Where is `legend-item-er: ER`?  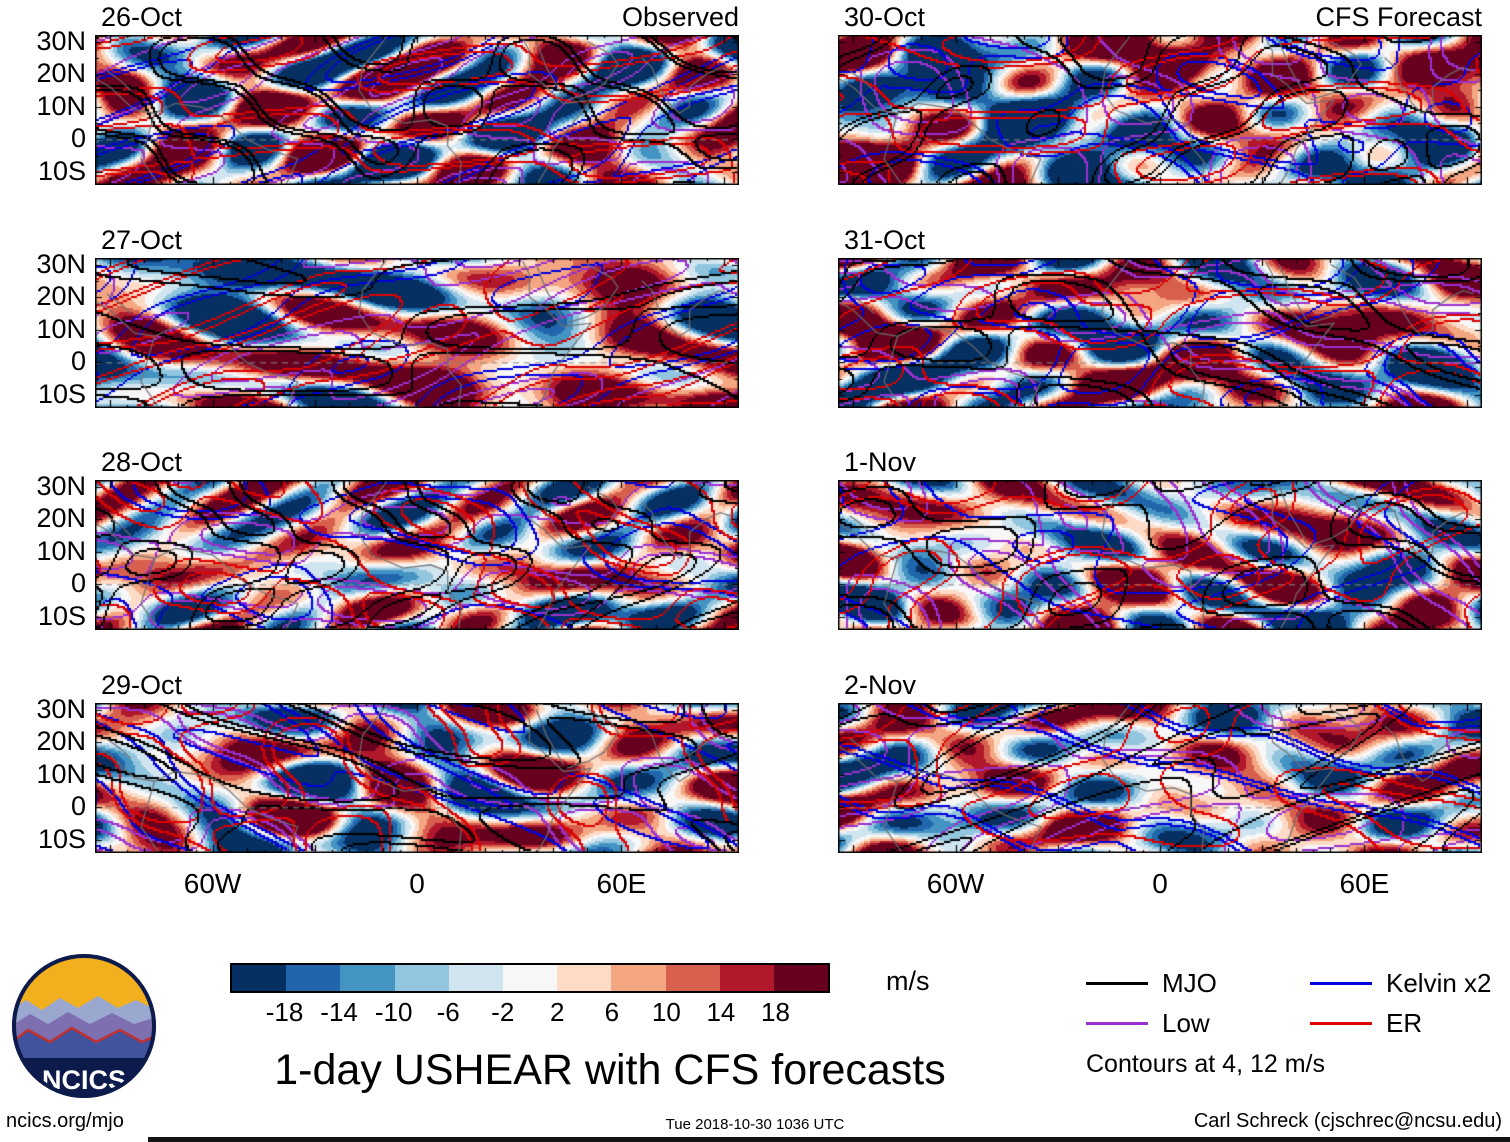 legend-item-er: ER is located at coordinates (1366, 1023).